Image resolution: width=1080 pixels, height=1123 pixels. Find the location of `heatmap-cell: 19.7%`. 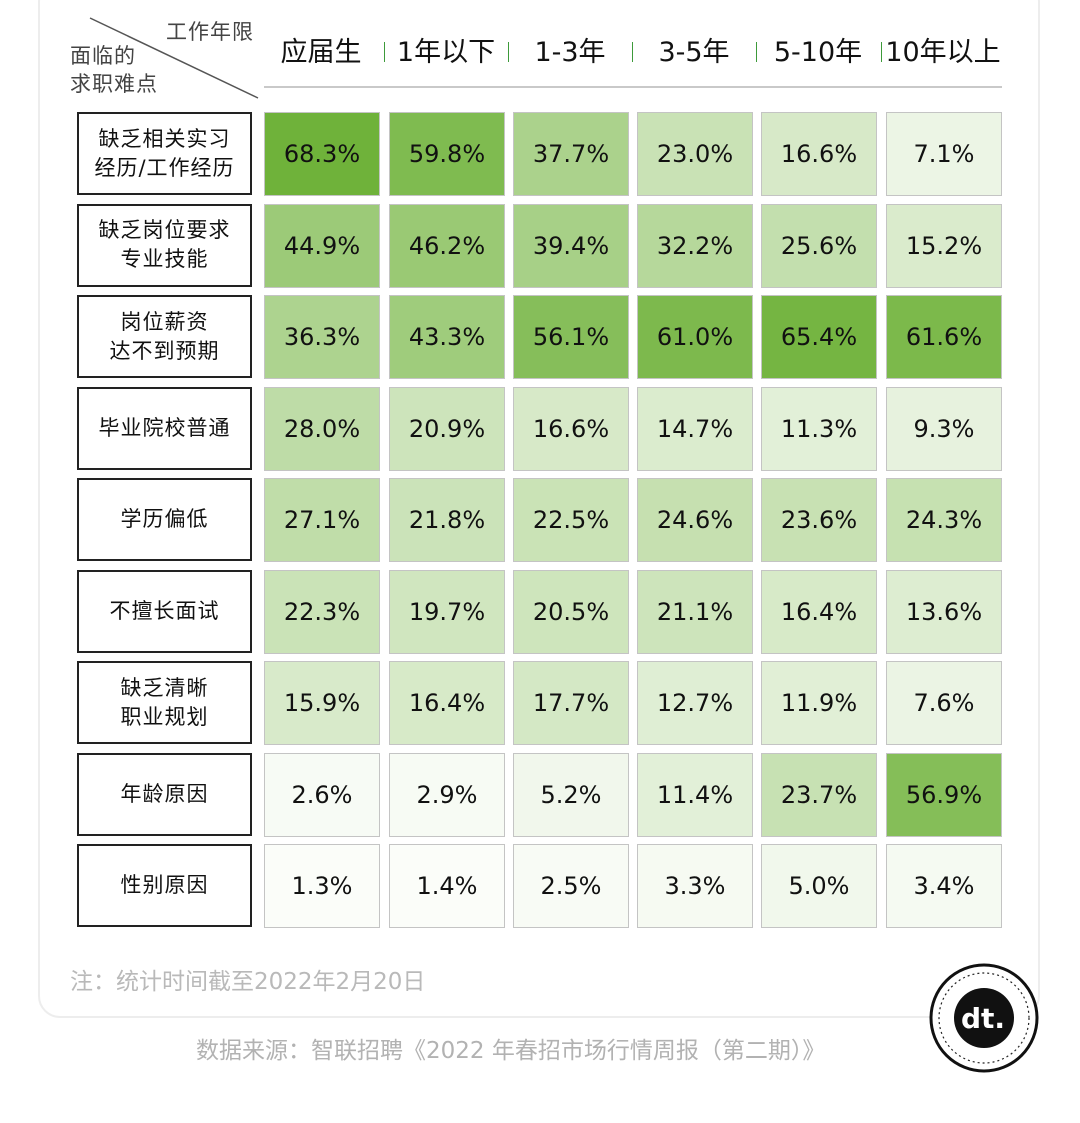

heatmap-cell: 19.7% is located at coordinates (447, 611).